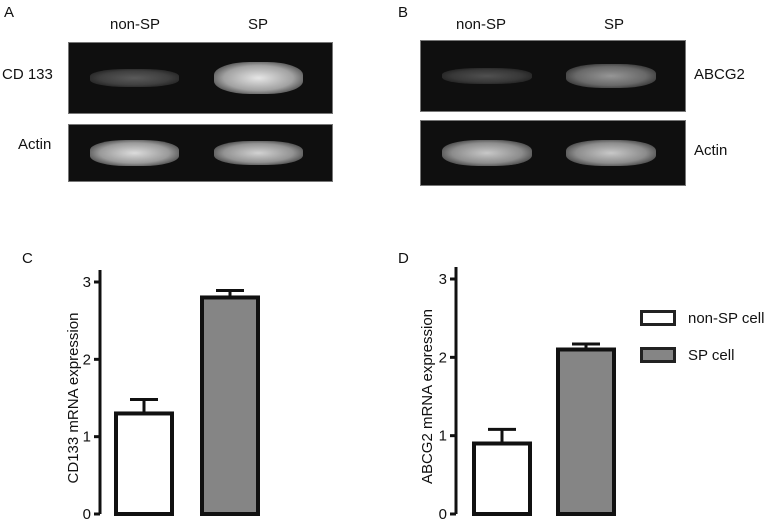  I want to click on legend-label-non-sp: non-SP cell, so click(726, 318).